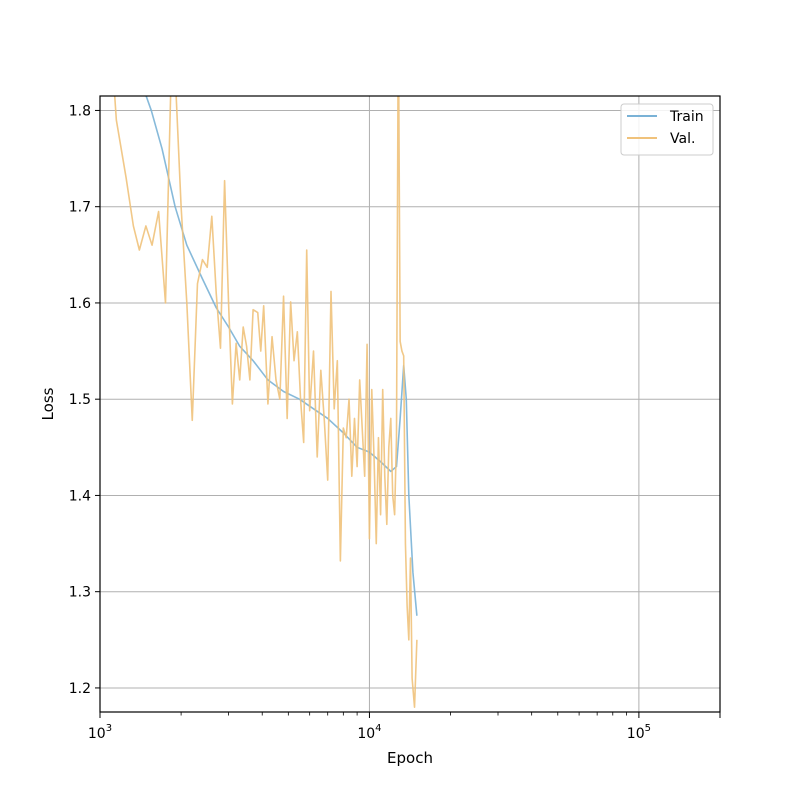 The width and height of the screenshot is (800, 800). I want to click on x-tick-label: 10⁴, so click(369, 732).